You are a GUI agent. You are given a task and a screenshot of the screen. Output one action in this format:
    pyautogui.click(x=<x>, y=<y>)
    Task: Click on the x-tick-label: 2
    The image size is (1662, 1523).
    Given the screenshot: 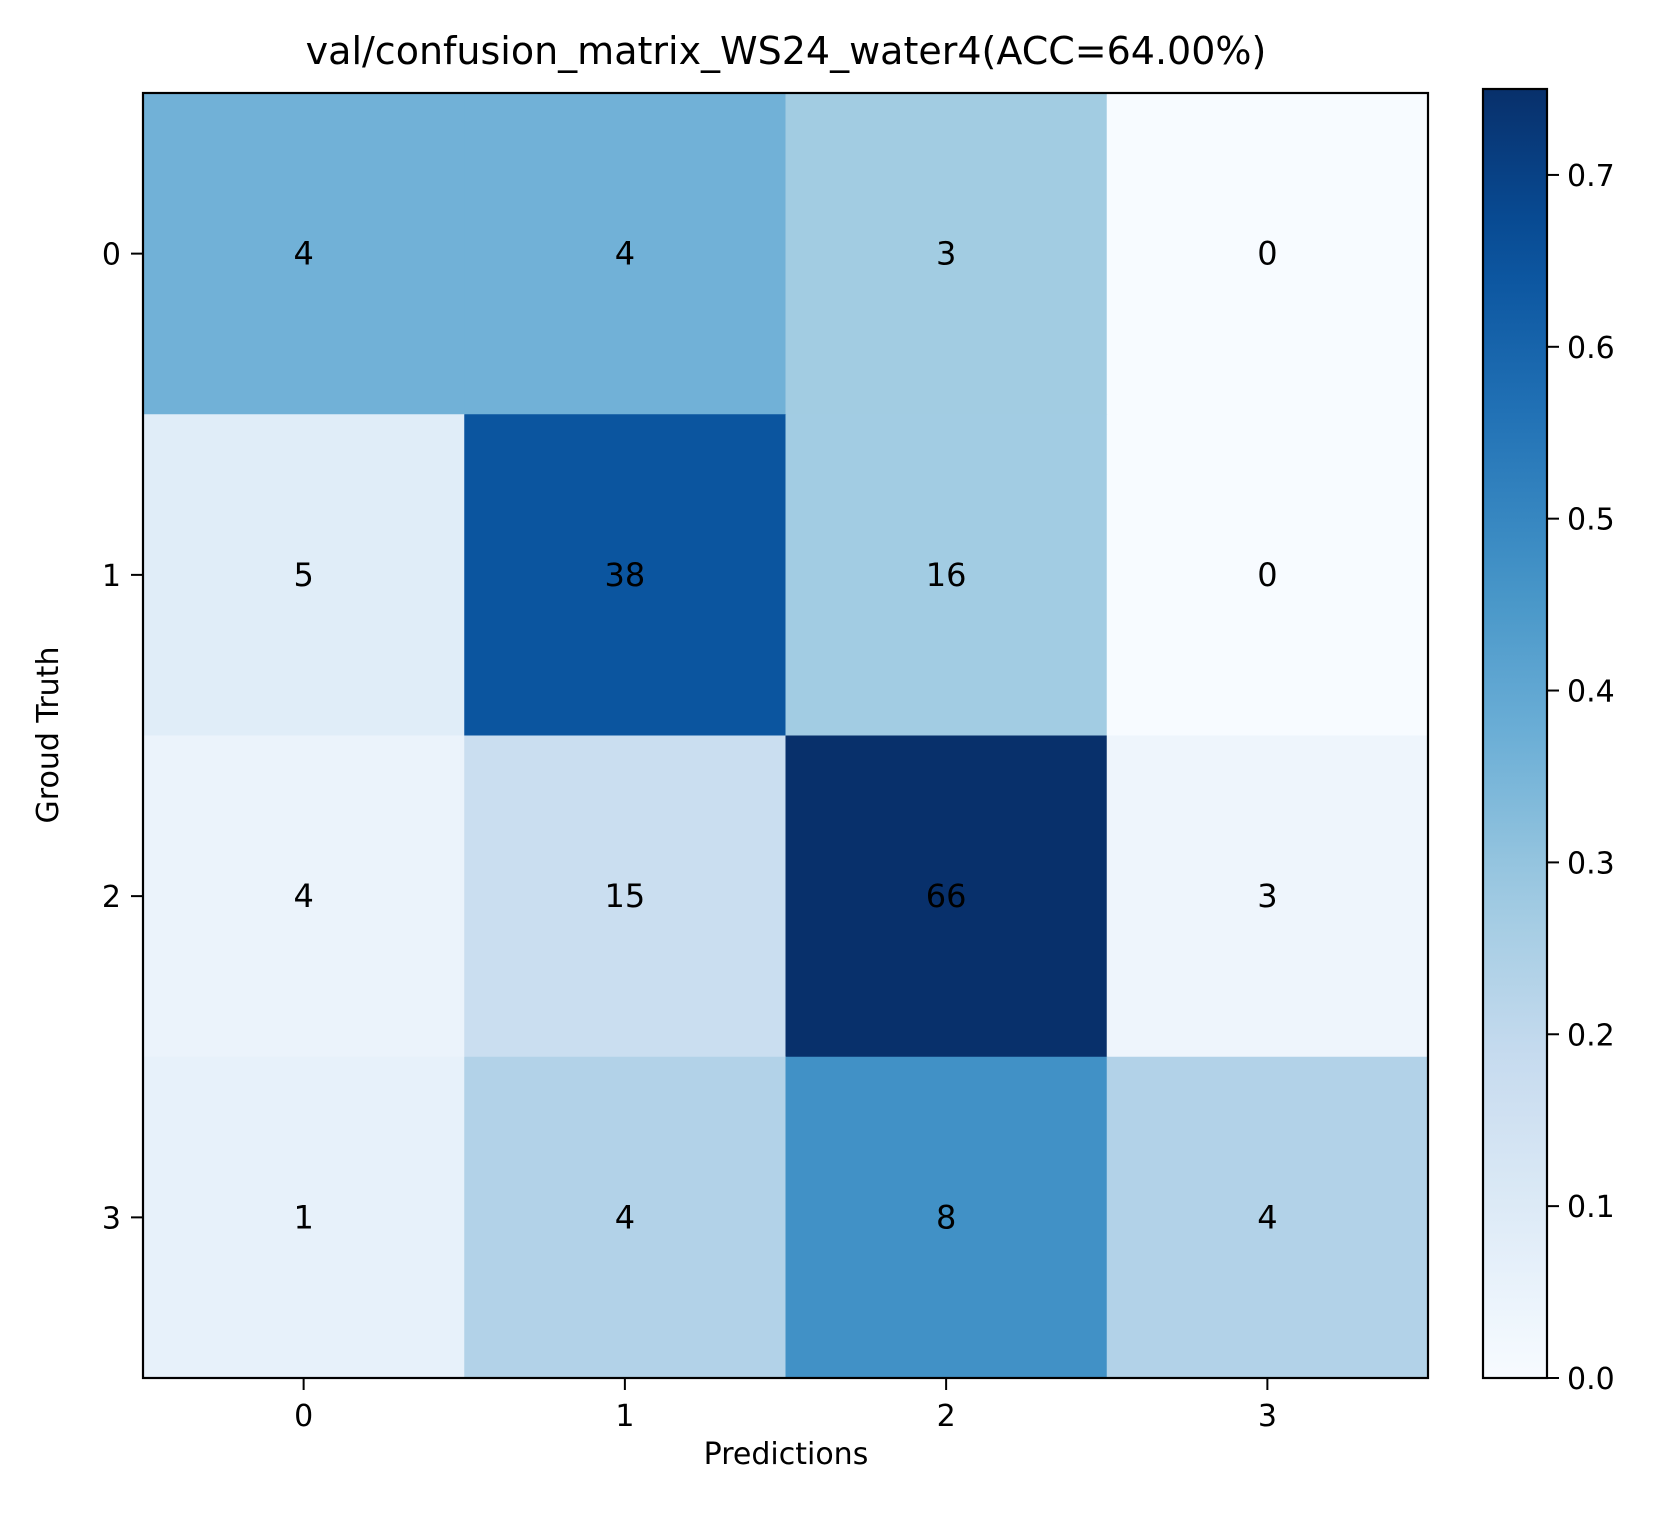 What is the action you would take?
    pyautogui.click(x=946, y=1416)
    